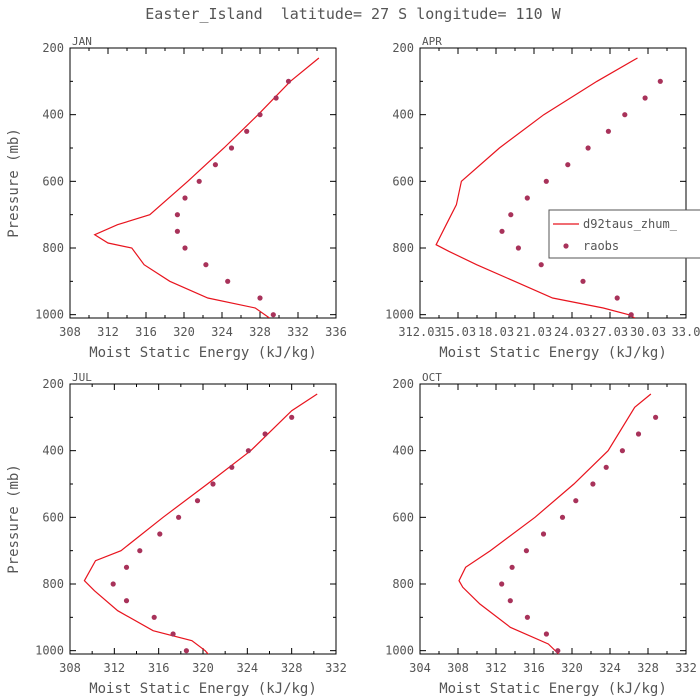 Image resolution: width=700 pixels, height=700 pixels. What do you see at coordinates (610, 332) in the screenshot?
I see `x-tick-label: 27.03` at bounding box center [610, 332].